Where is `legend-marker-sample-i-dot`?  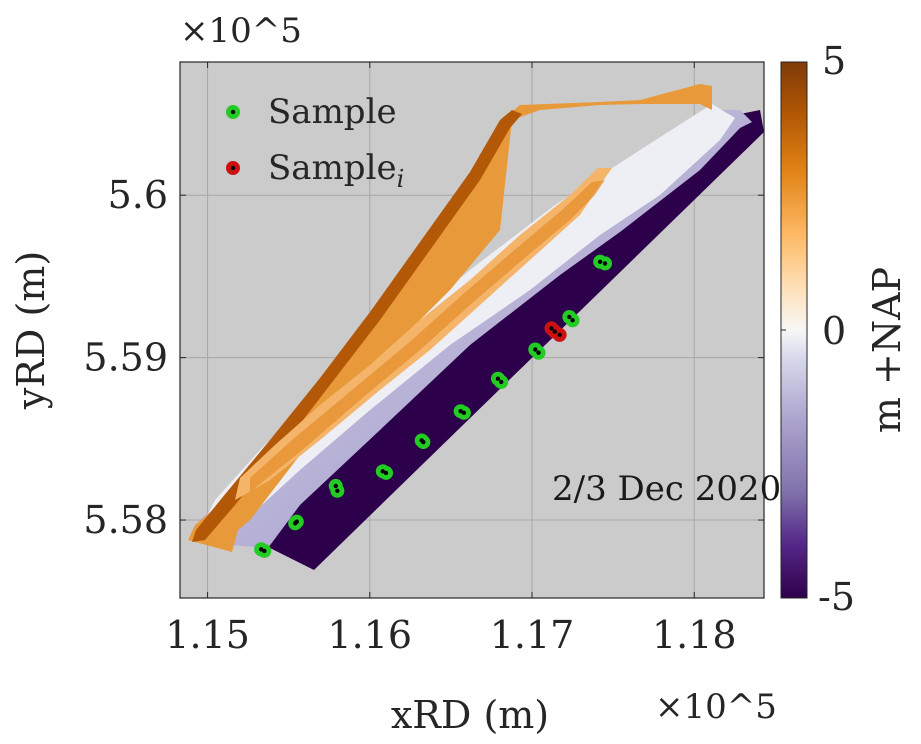 legend-marker-sample-i-dot is located at coordinates (233, 168).